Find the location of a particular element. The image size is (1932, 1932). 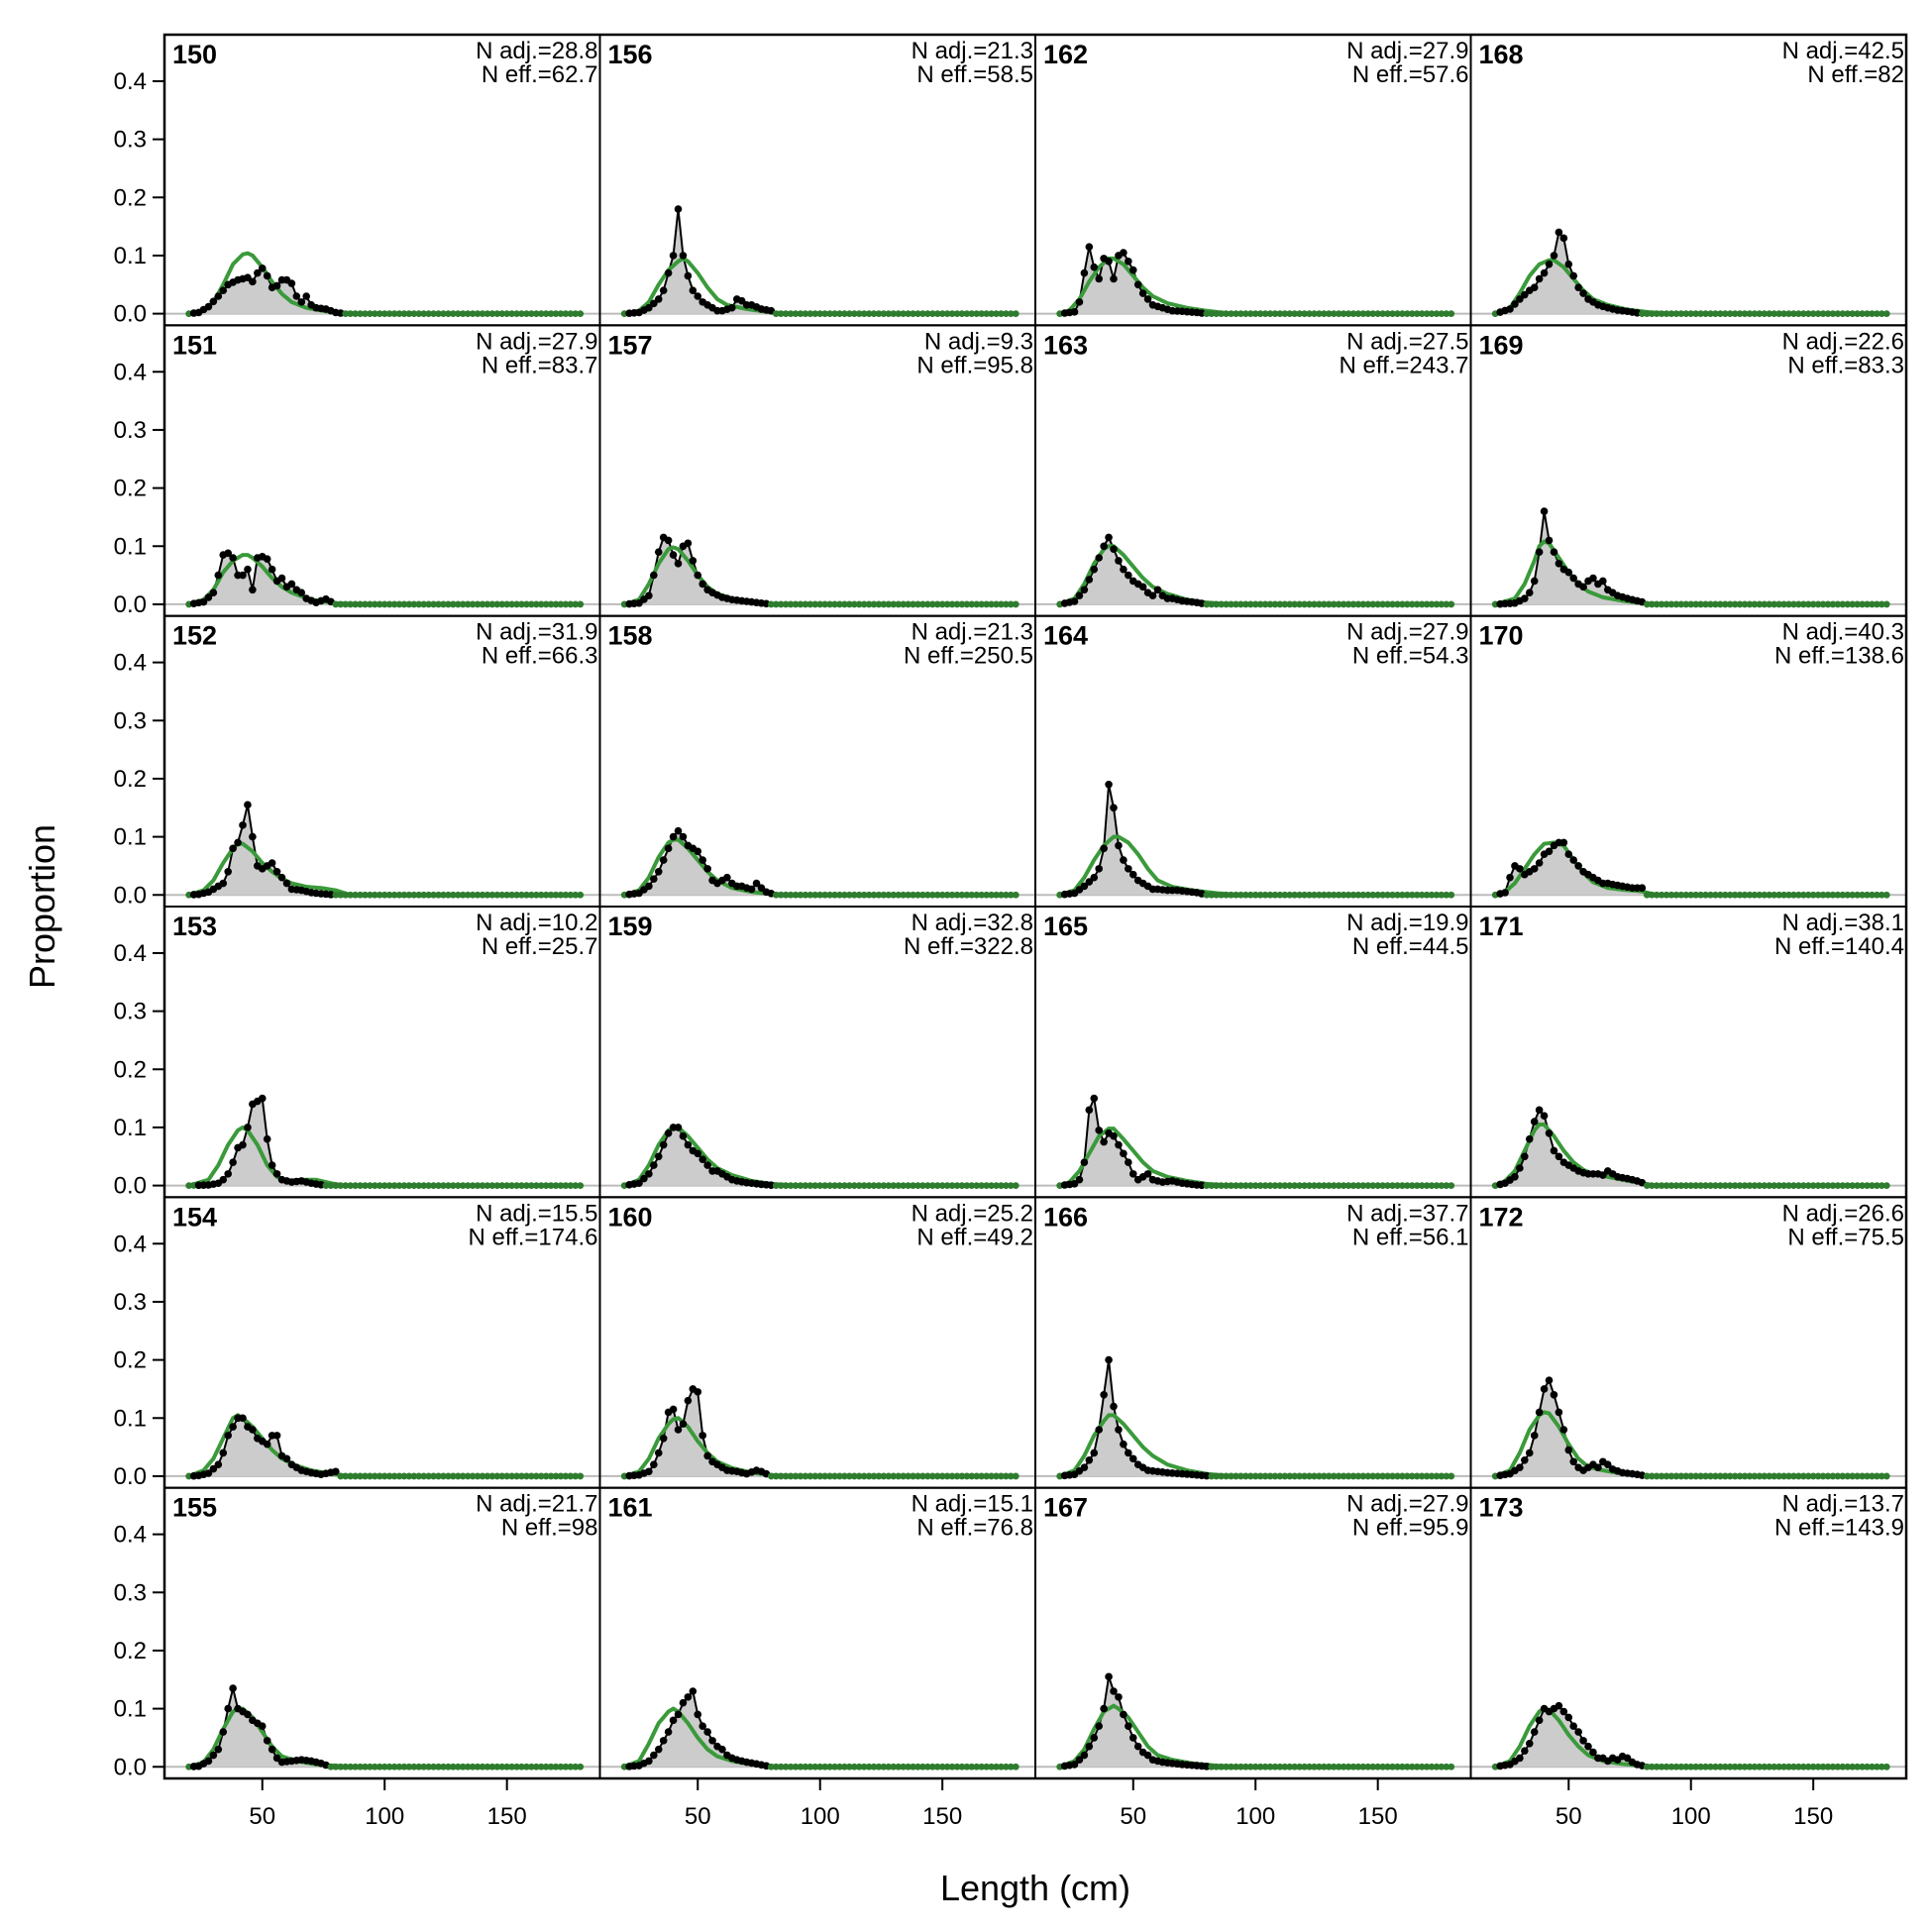

n-adj-label: N adj.=21.3 is located at coordinates (973, 51).